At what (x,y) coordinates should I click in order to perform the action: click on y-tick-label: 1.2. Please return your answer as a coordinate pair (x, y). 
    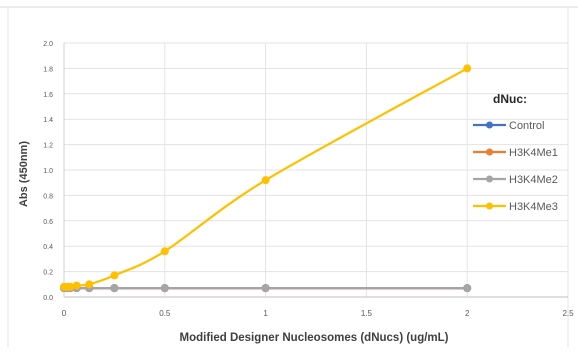
    Looking at the image, I should click on (48, 146).